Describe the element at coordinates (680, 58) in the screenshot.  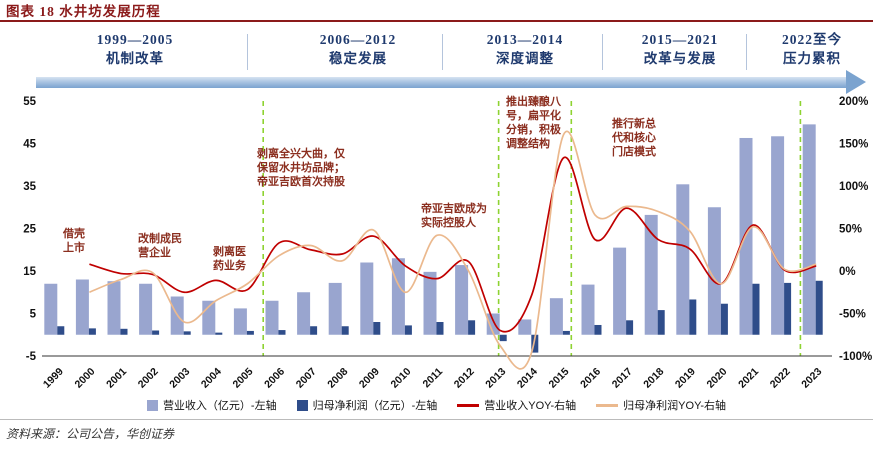
I see `phase-name: 改革与发展` at that location.